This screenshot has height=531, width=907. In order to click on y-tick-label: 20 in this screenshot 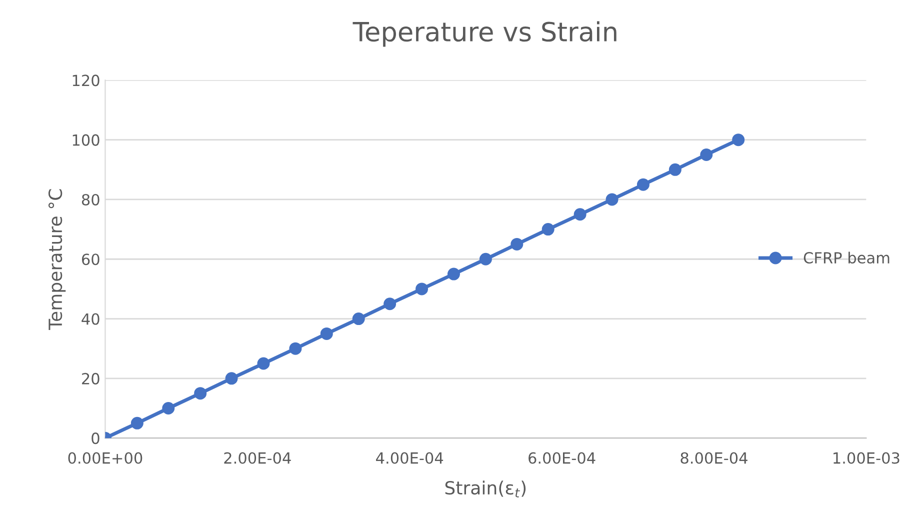, I will do `click(91, 378)`.